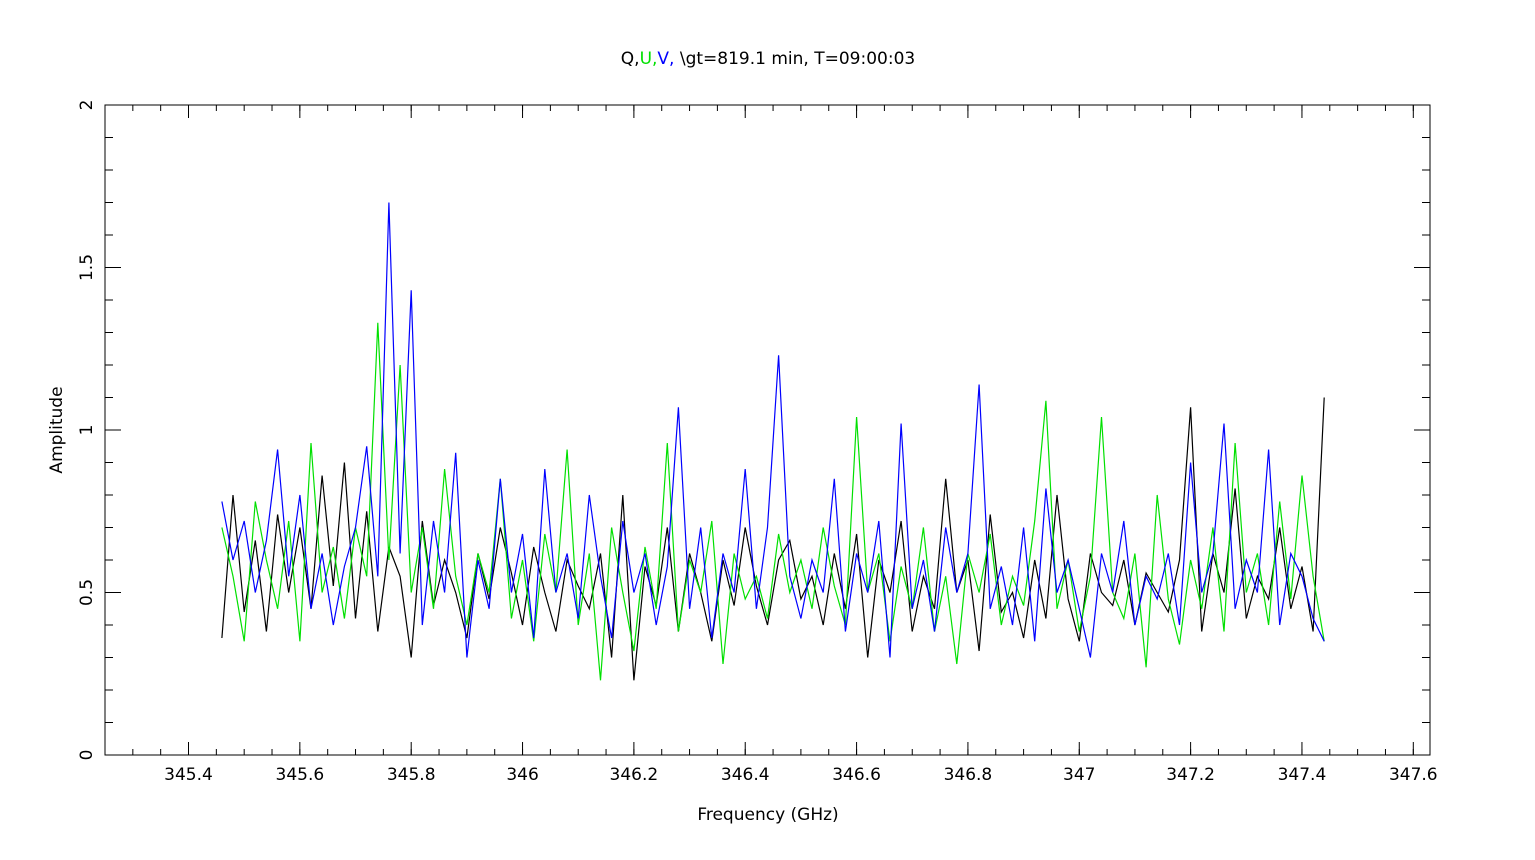 This screenshot has width=1535, height=860. Describe the element at coordinates (87, 105) in the screenshot. I see `y-tick-label: 2` at that location.